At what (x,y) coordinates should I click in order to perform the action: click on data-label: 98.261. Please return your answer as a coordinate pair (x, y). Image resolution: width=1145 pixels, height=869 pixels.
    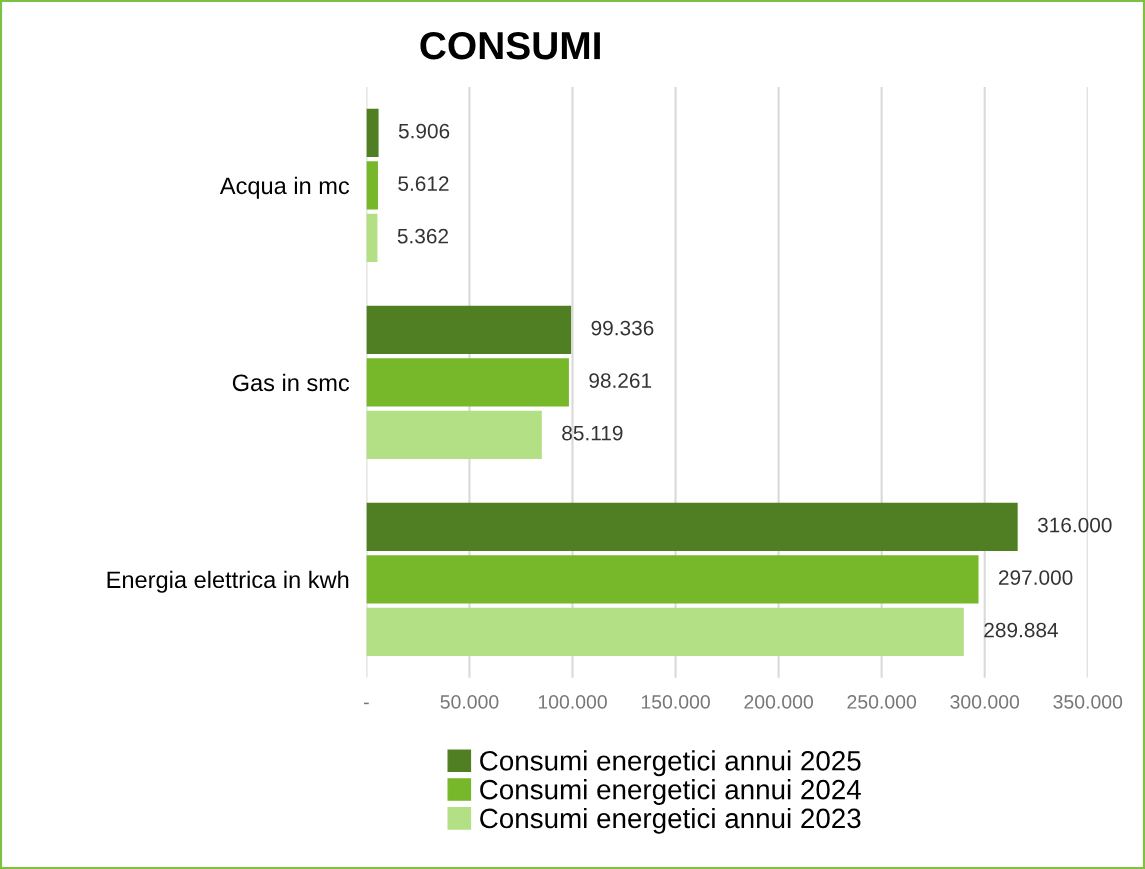
    Looking at the image, I should click on (620, 380).